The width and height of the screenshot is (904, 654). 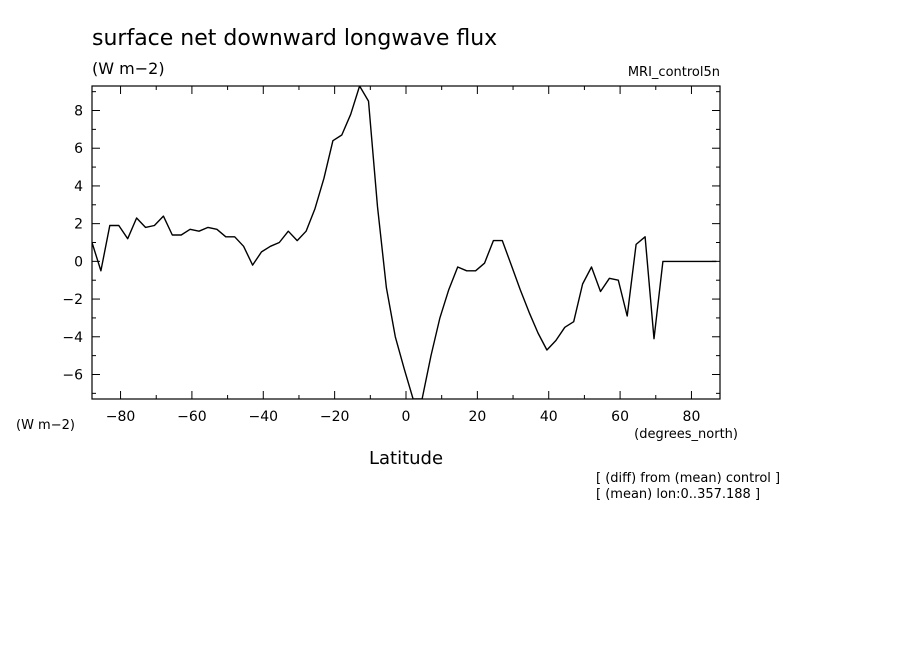 What do you see at coordinates (78, 187) in the screenshot?
I see `y-tick-label: 4` at bounding box center [78, 187].